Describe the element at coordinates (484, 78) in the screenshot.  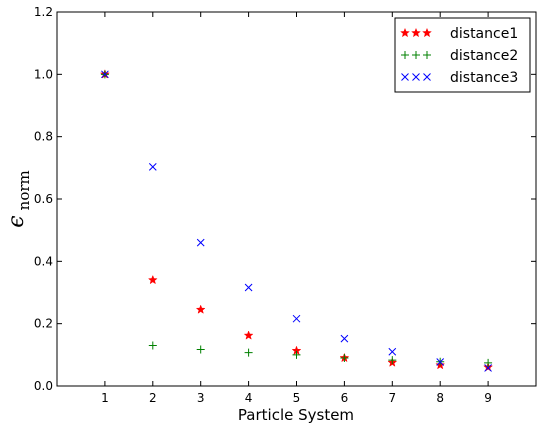
I see `legend-label-distance3: distance3` at that location.